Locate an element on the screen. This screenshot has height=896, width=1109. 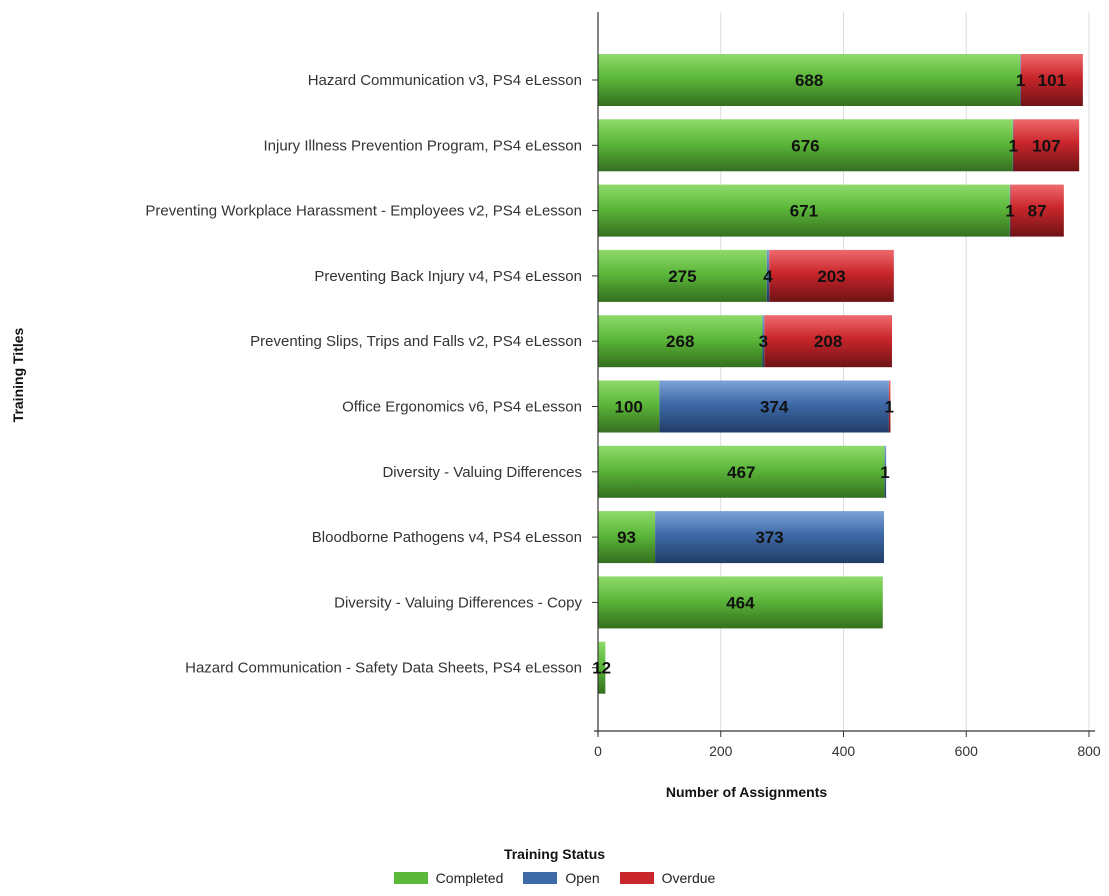
legend-item-overdue: Overdue is located at coordinates (667, 878).